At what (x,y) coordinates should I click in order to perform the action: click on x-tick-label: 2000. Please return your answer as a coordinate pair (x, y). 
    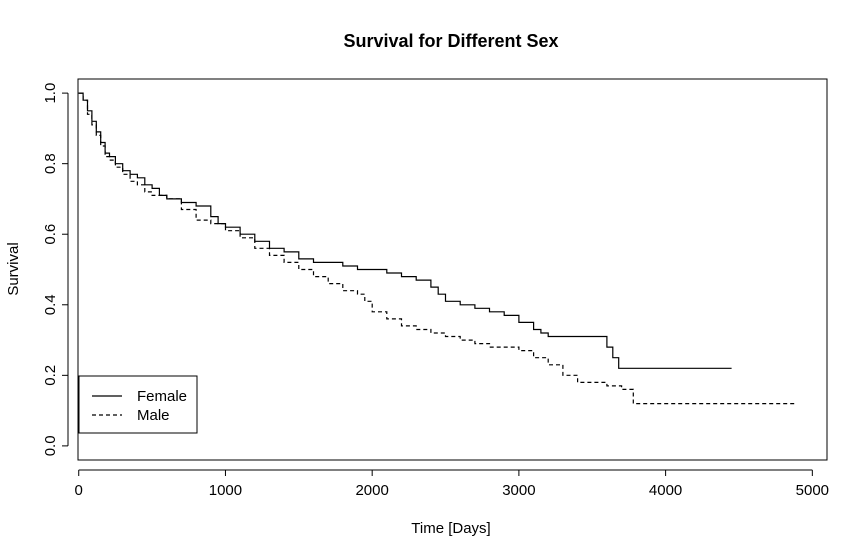
    Looking at the image, I should click on (371, 490).